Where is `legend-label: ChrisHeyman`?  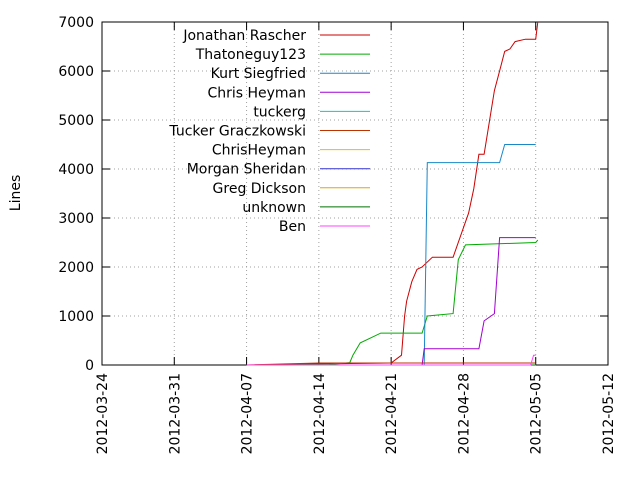 legend-label: ChrisHeyman is located at coordinates (259, 151).